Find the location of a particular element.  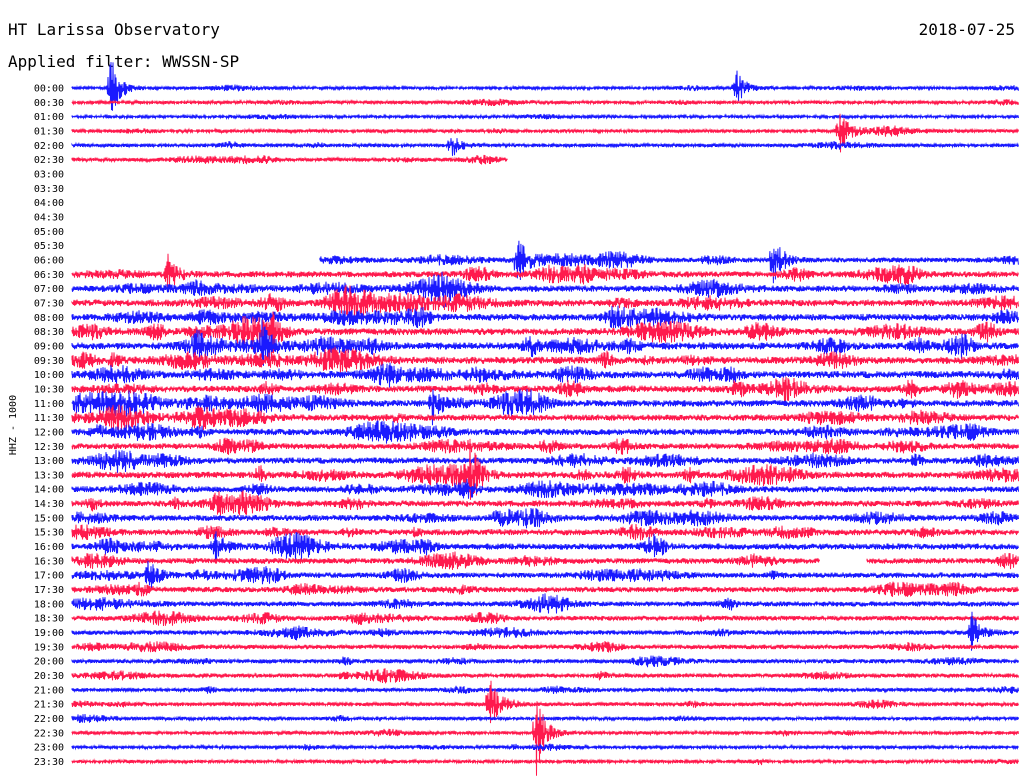

tick-label: 23:30 is located at coordinates (49, 762).